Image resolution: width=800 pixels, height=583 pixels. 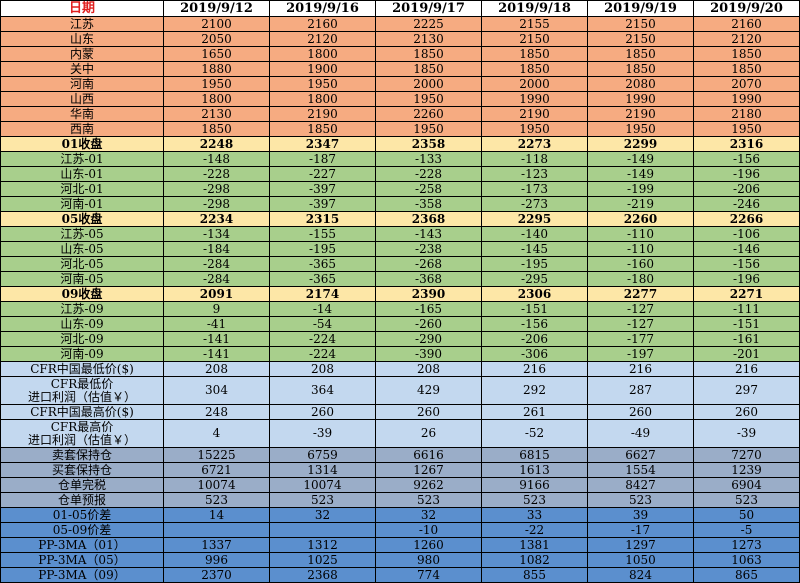 I want to click on value-cell: 1613, so click(x=534, y=470).